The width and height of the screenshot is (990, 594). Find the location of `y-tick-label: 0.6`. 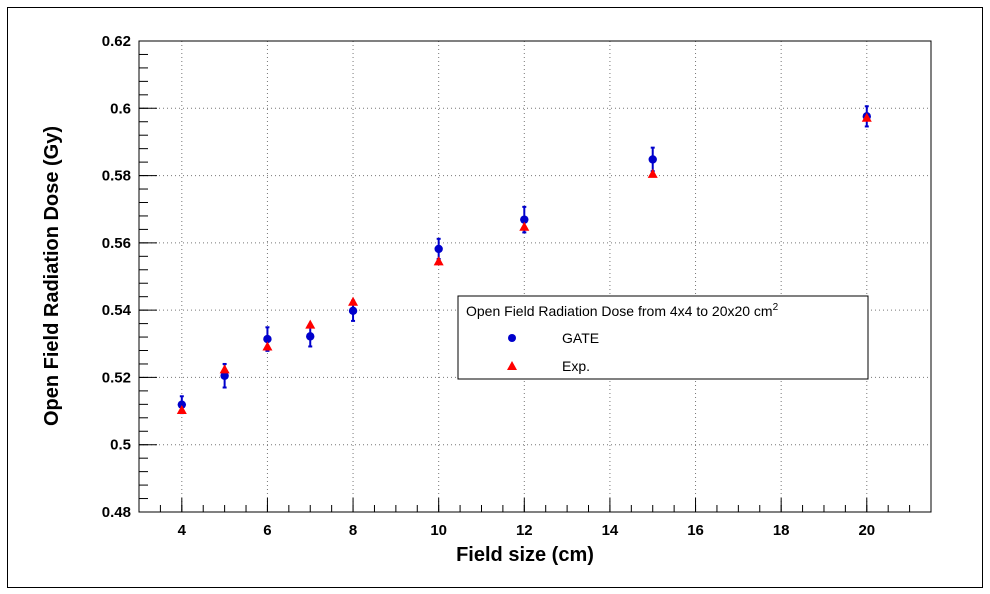

y-tick-label: 0.6 is located at coordinates (120, 108).